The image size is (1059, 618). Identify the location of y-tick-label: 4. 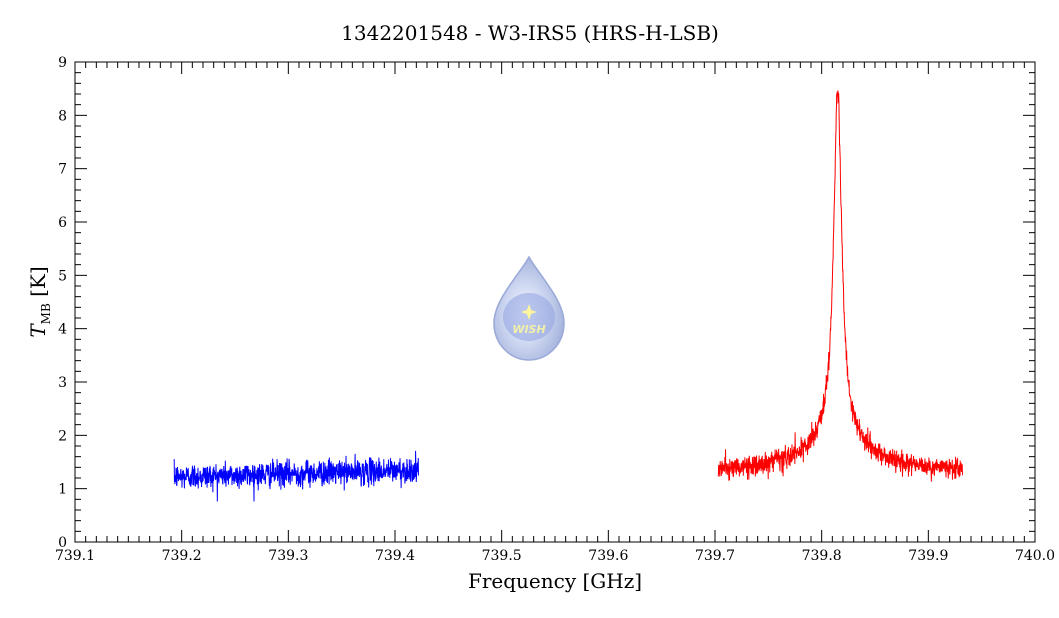
(62, 330).